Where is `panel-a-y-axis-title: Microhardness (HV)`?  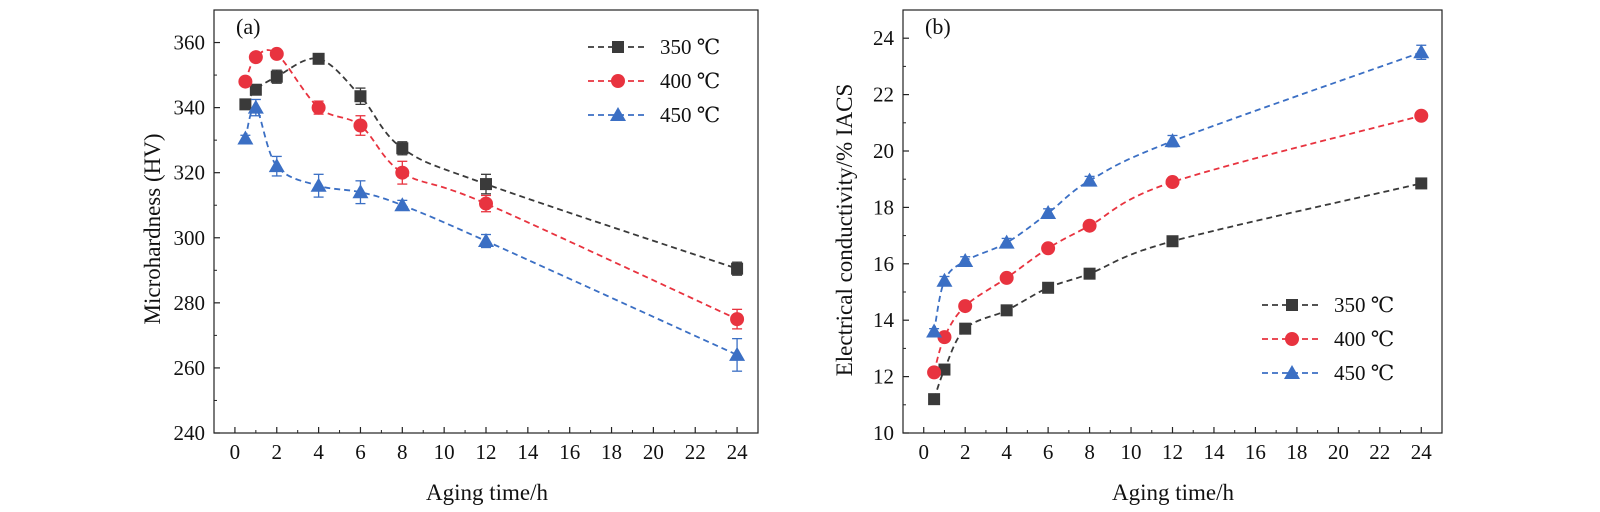
panel-a-y-axis-title: Microhardness (HV) is located at coordinates (152, 229).